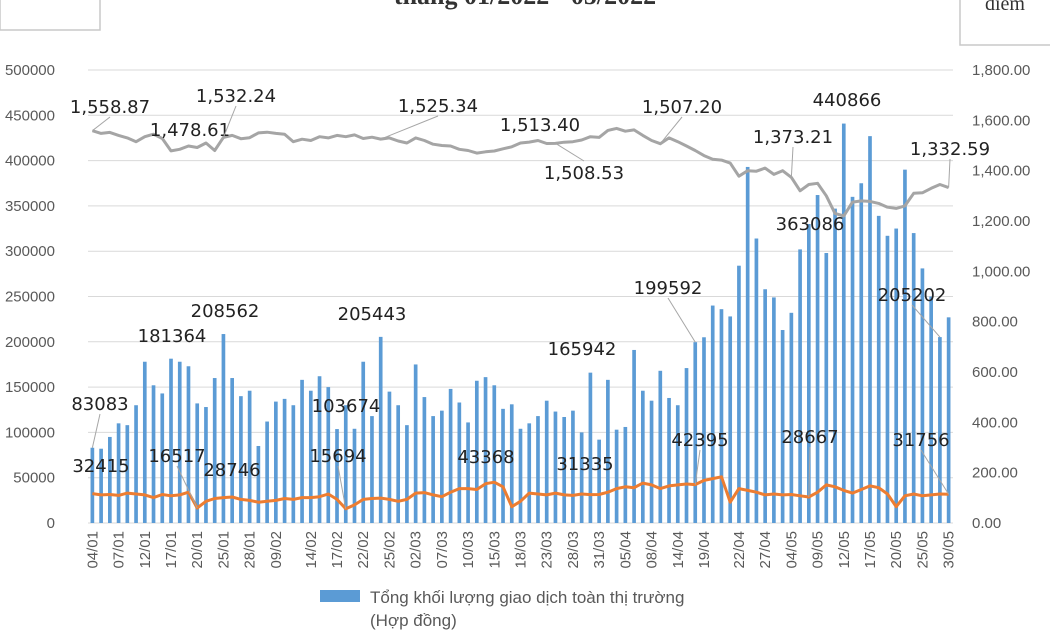 This screenshot has width=1050, height=630. What do you see at coordinates (30, 161) in the screenshot?
I see `y-left-tick-label: 400000` at bounding box center [30, 161].